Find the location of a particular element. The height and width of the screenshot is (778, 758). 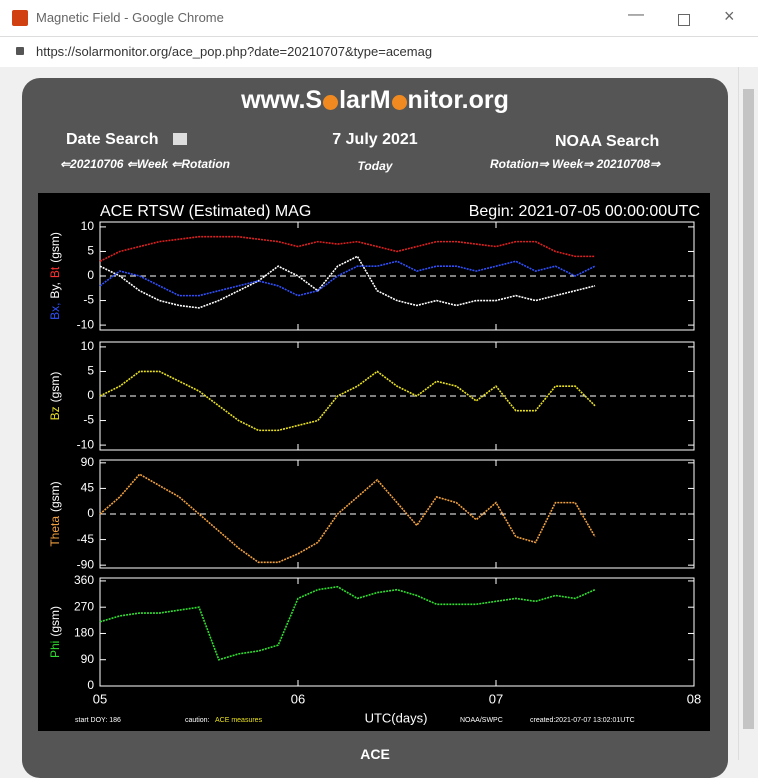

x-tick-label: 07 is located at coordinates (496, 698).